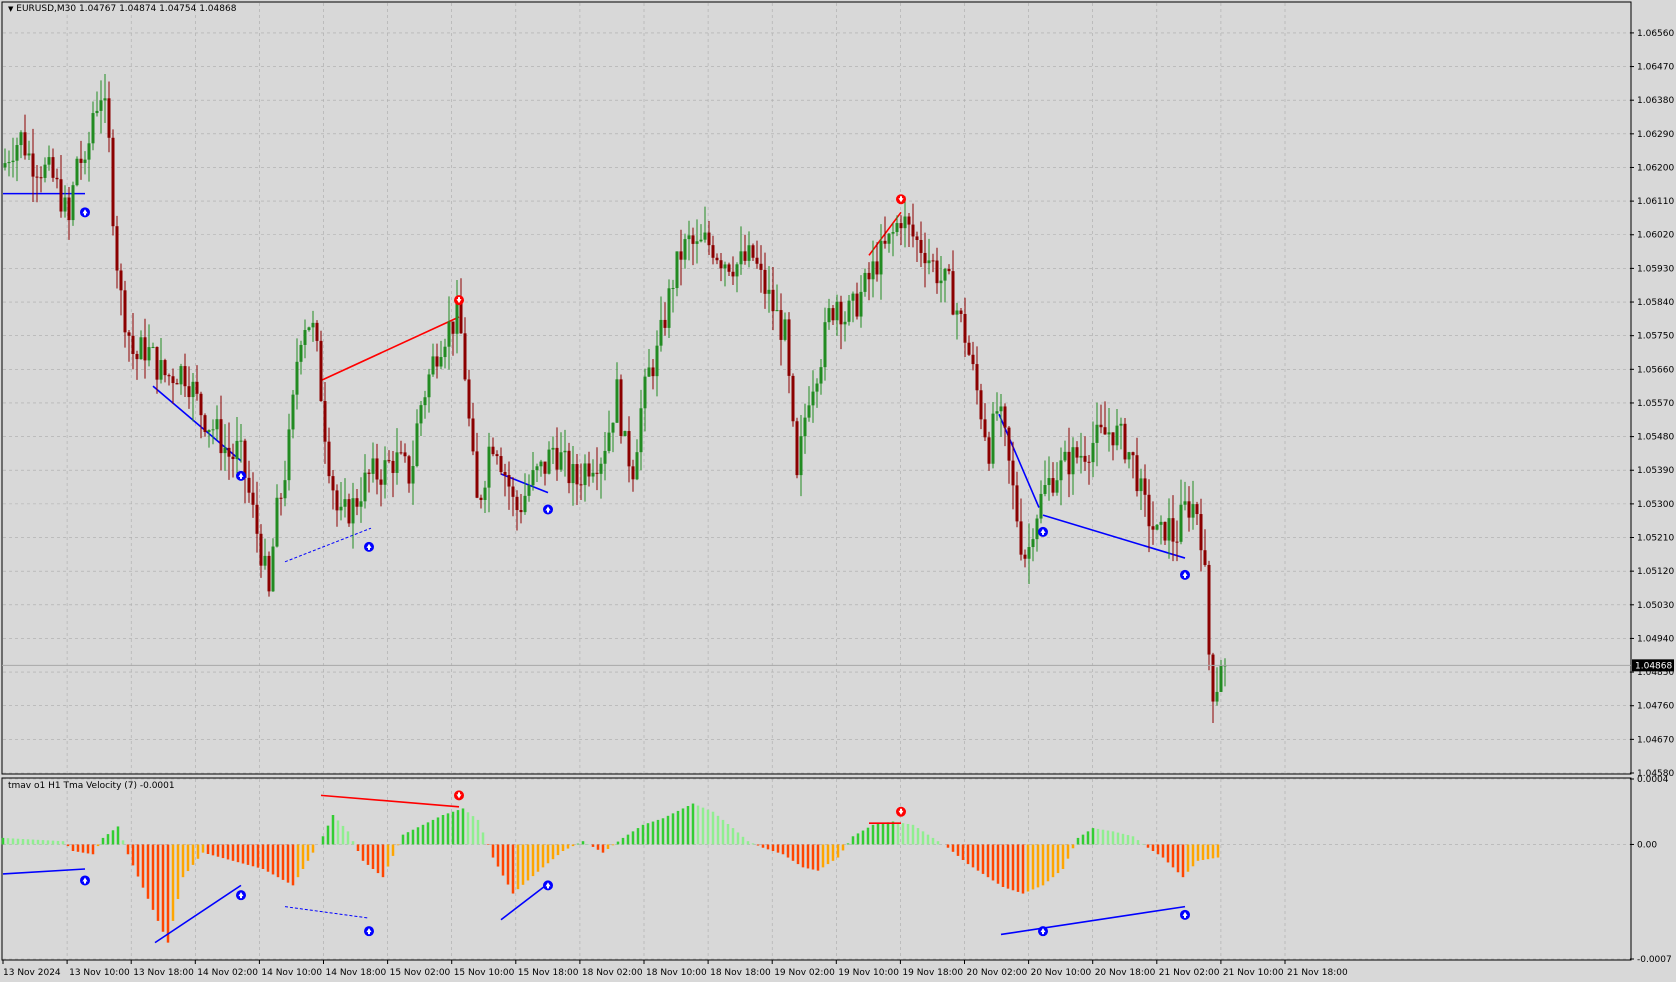  I want to click on ohlc-values: 1.04767 1.04874 1.04754 1.04868, so click(157, 9).